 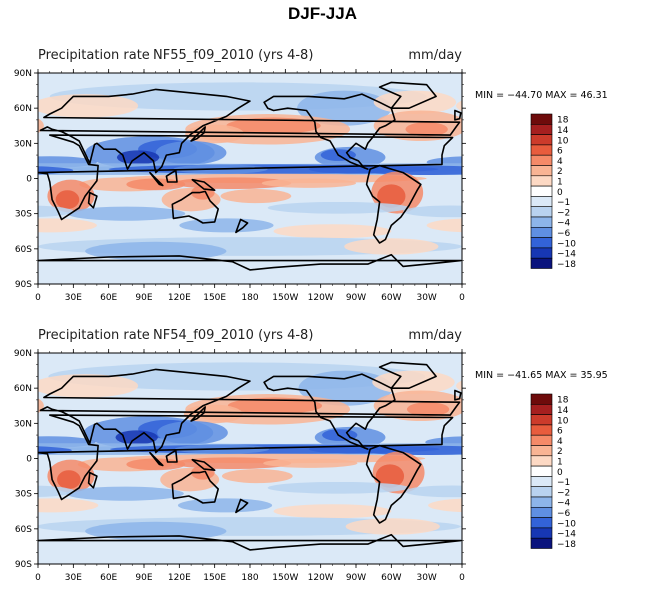 I want to click on lat-label: 60N, so click(x=23, y=389).